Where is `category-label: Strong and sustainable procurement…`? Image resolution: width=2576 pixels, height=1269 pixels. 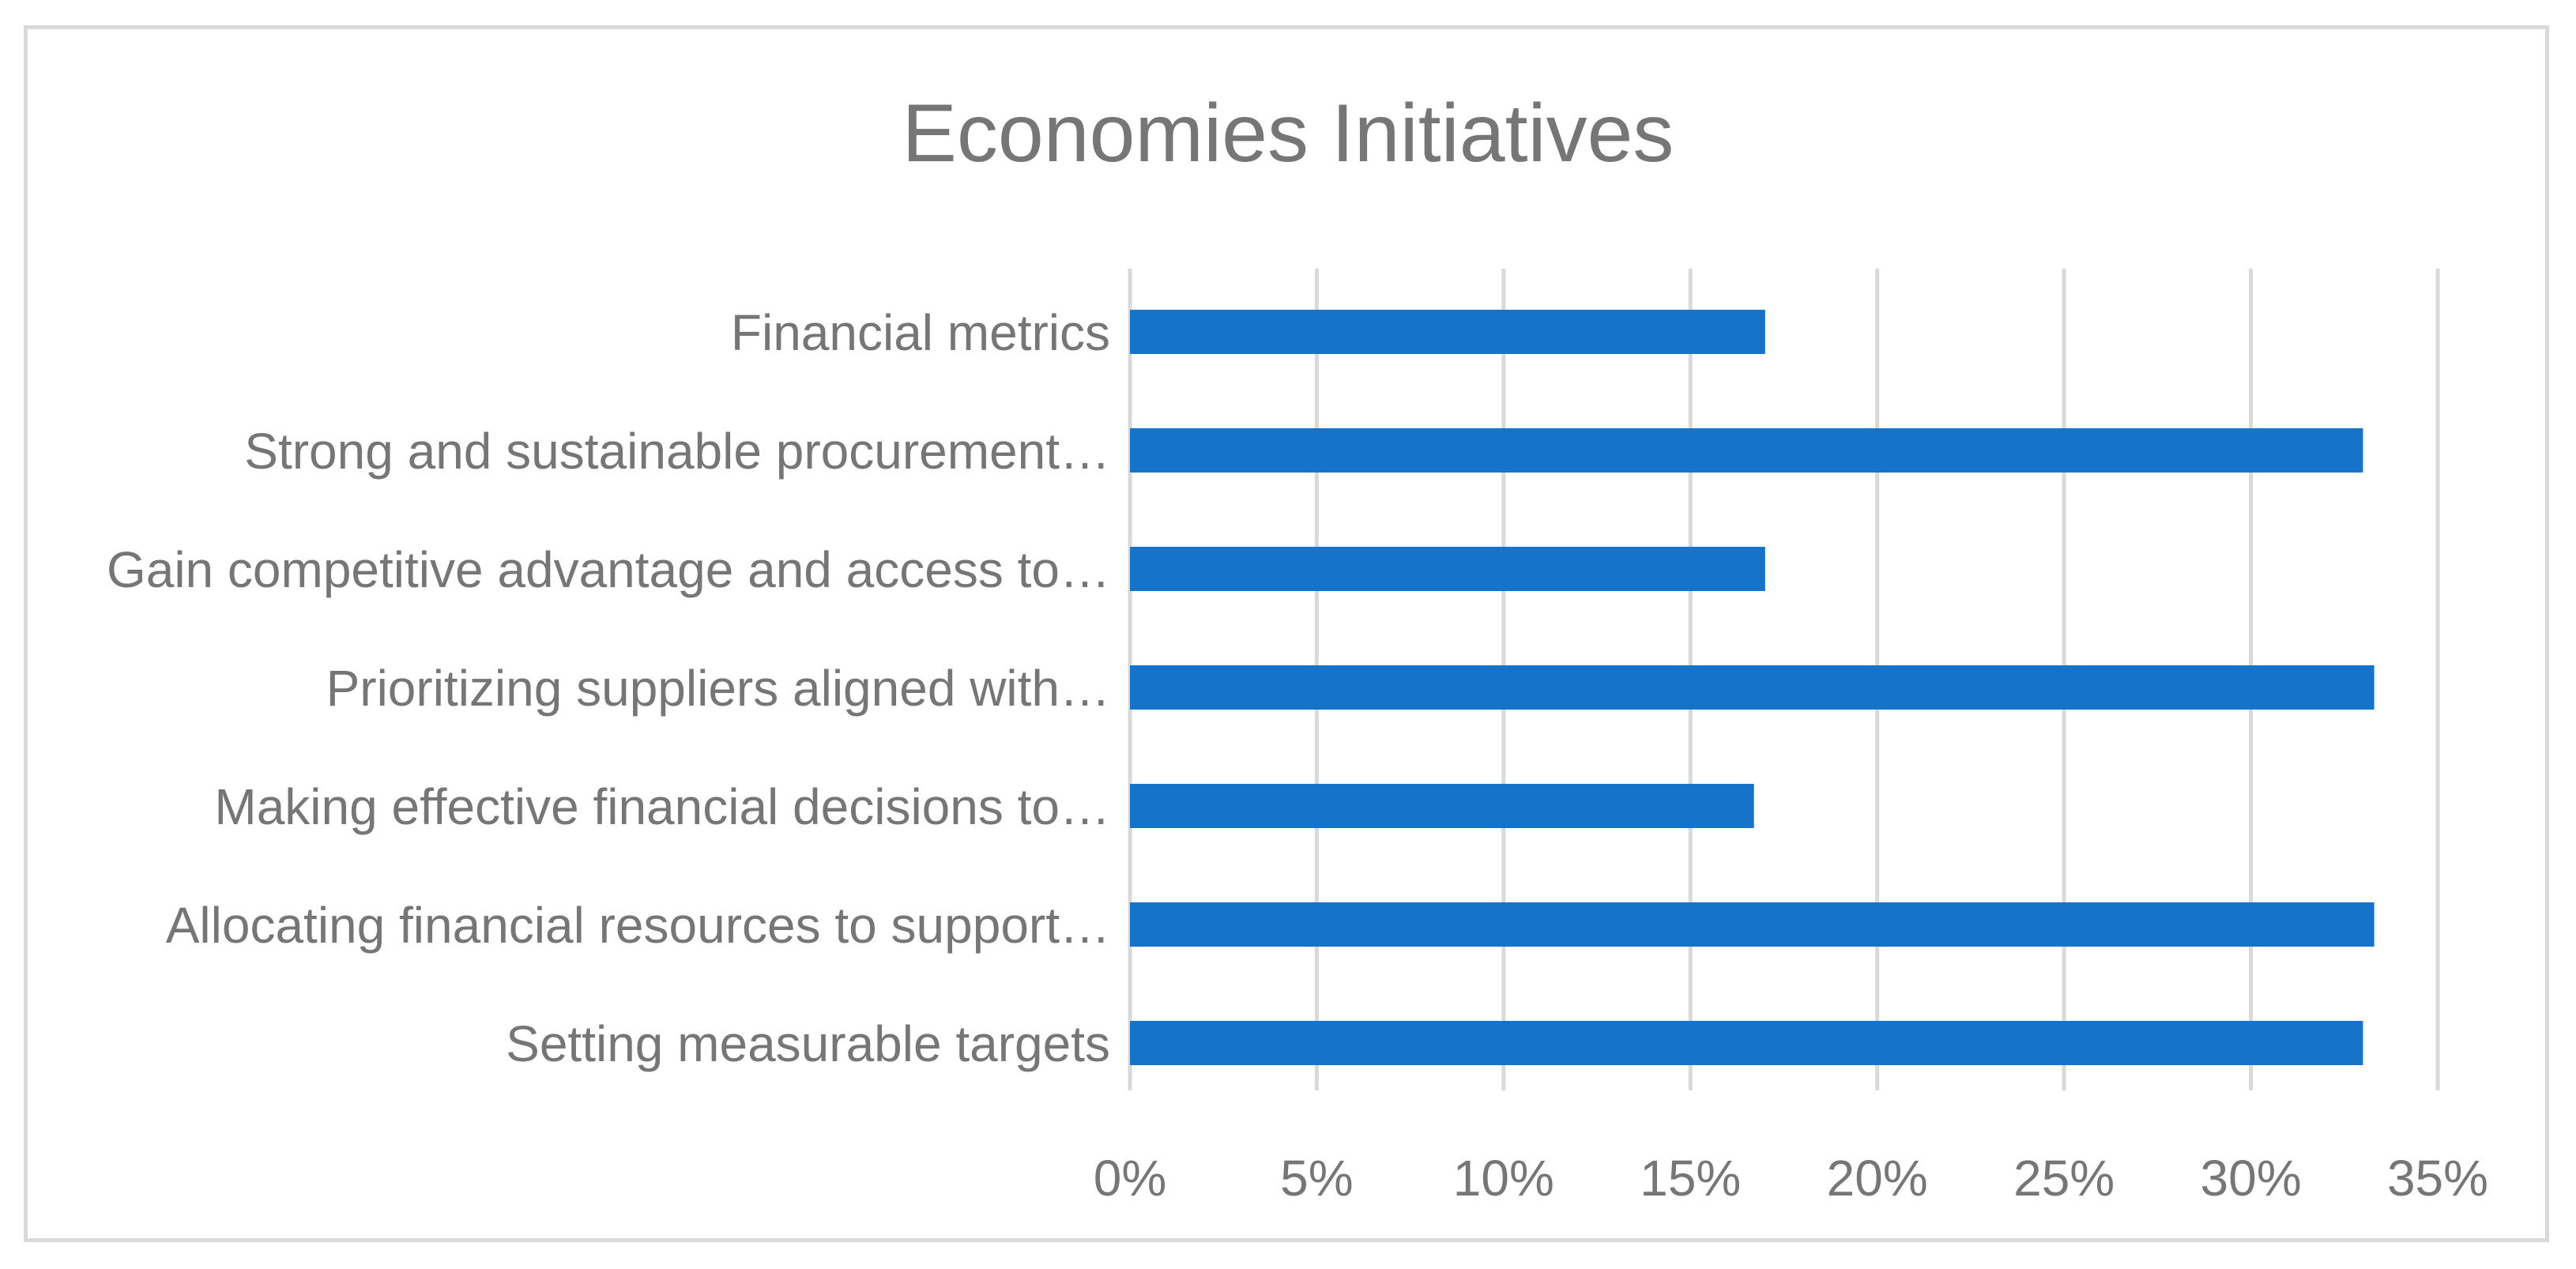 category-label: Strong and sustainable procurement… is located at coordinates (677, 452).